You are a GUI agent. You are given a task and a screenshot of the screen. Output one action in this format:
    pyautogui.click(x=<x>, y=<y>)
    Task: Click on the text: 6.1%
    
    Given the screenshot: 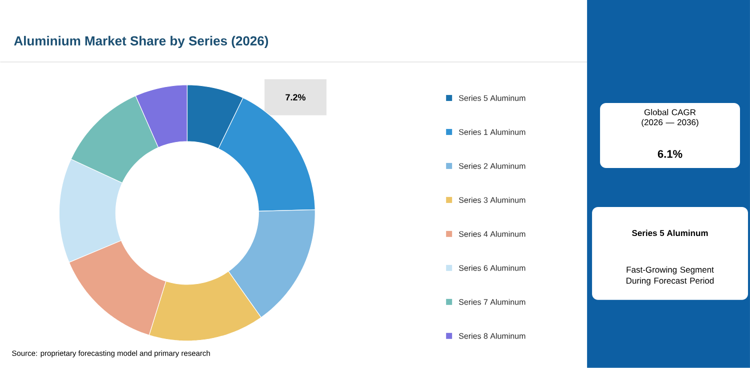 What is the action you would take?
    pyautogui.click(x=670, y=154)
    